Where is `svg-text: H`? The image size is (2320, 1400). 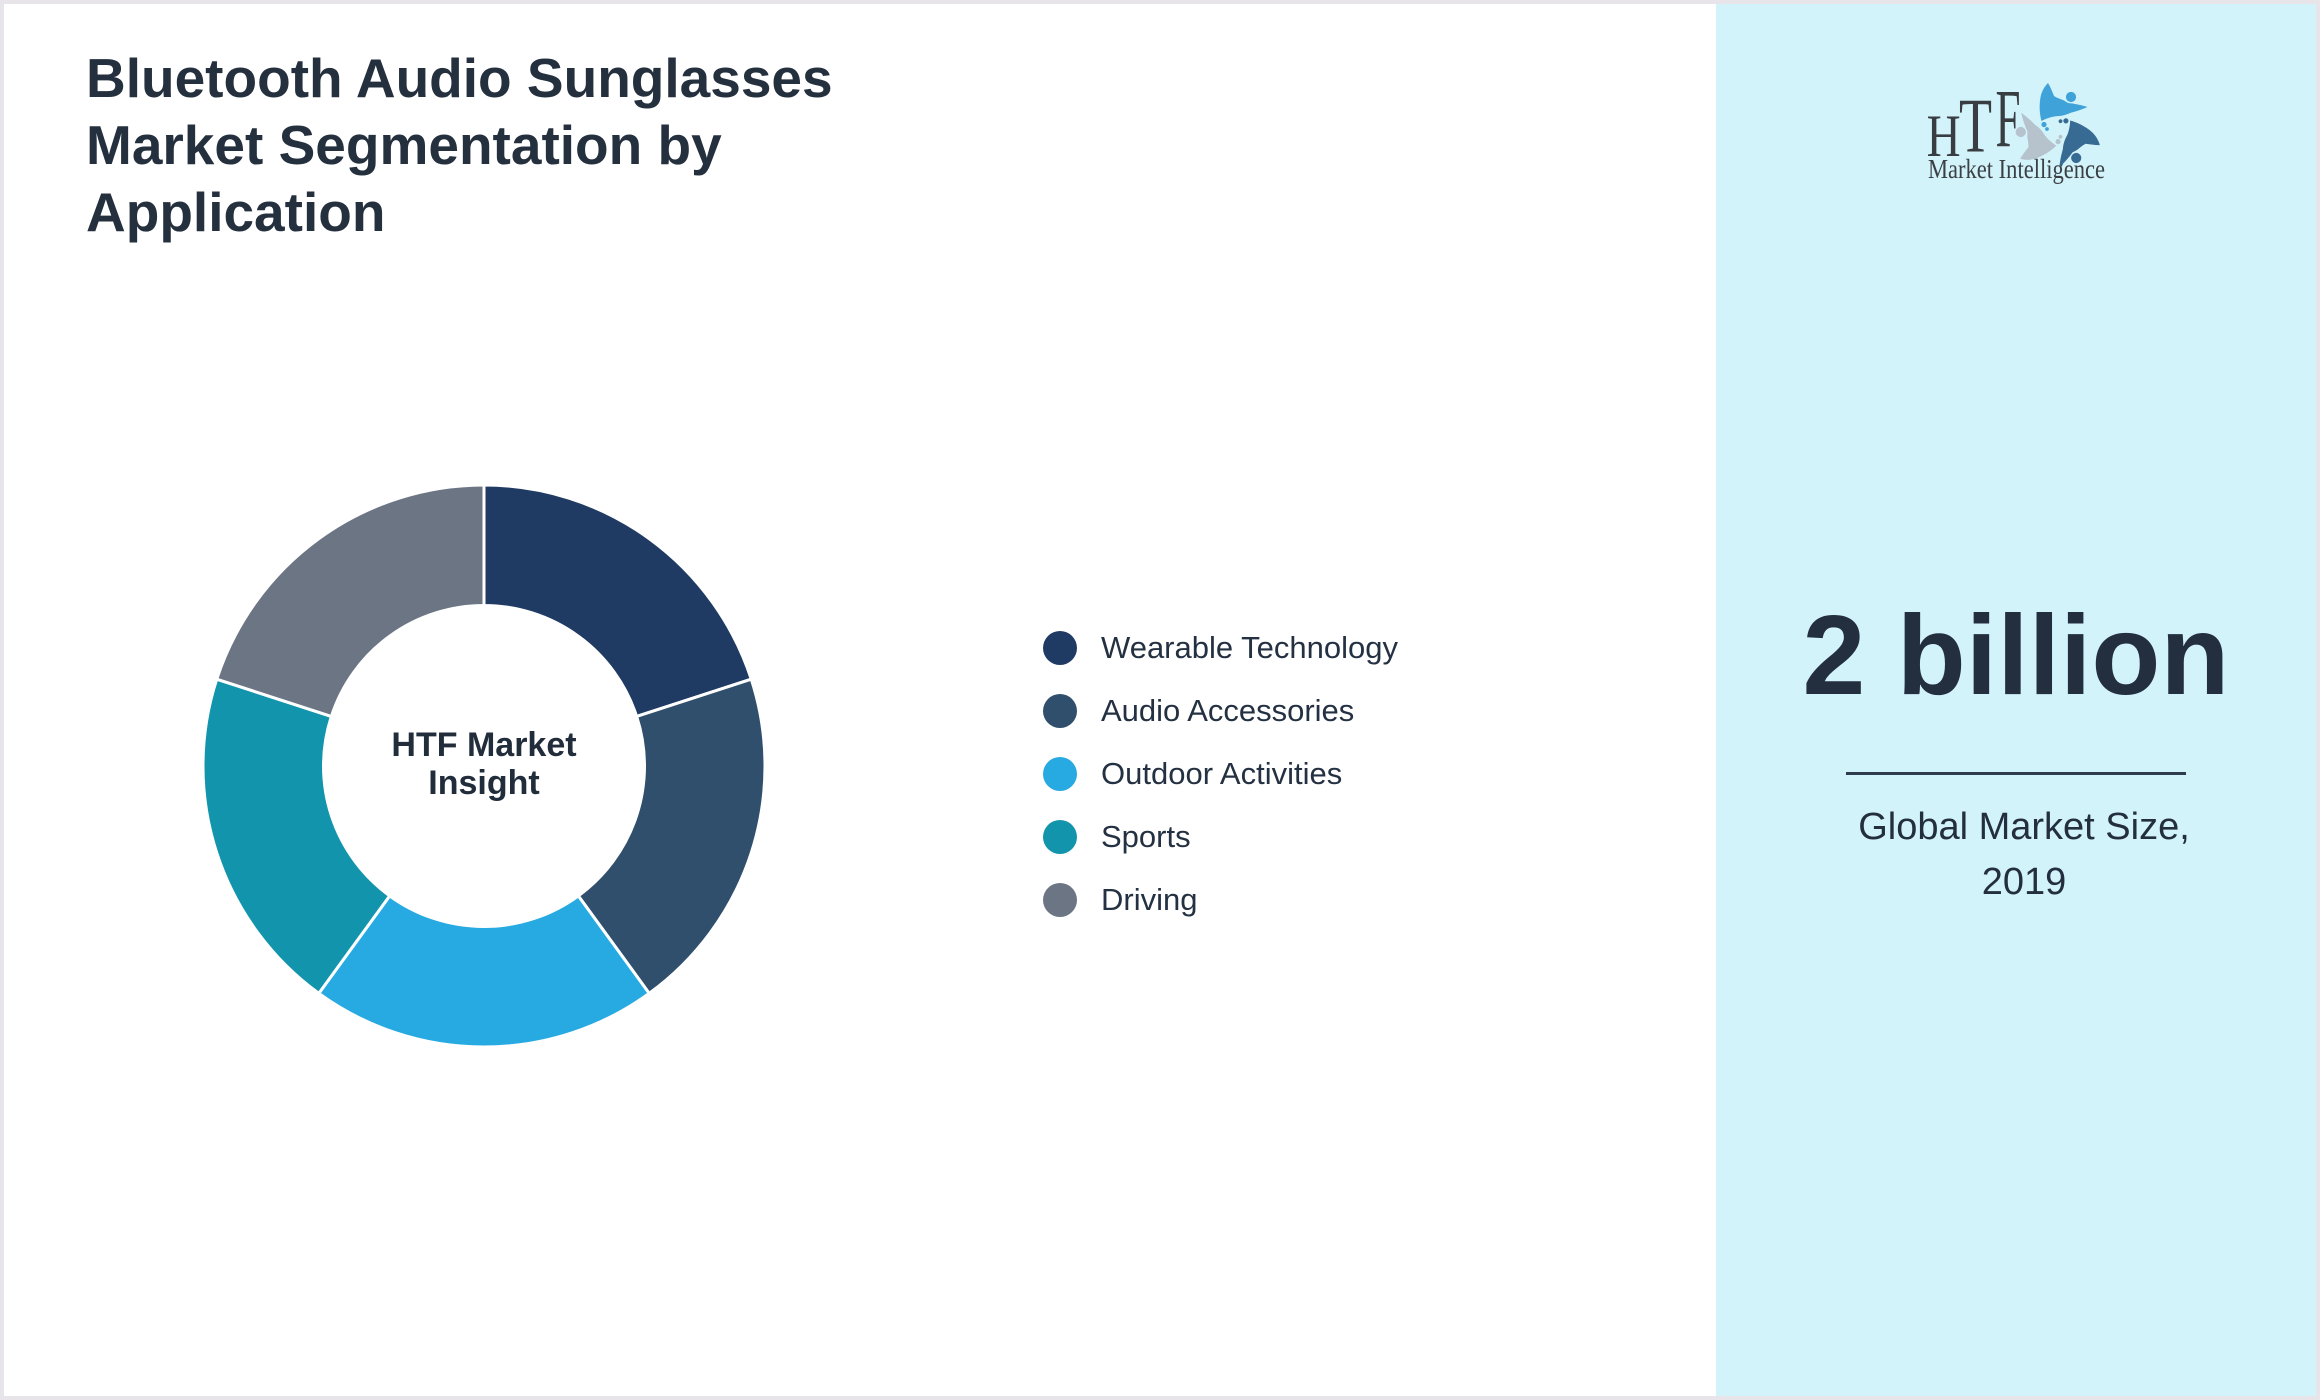
svg-text: H is located at coordinates (1944, 136).